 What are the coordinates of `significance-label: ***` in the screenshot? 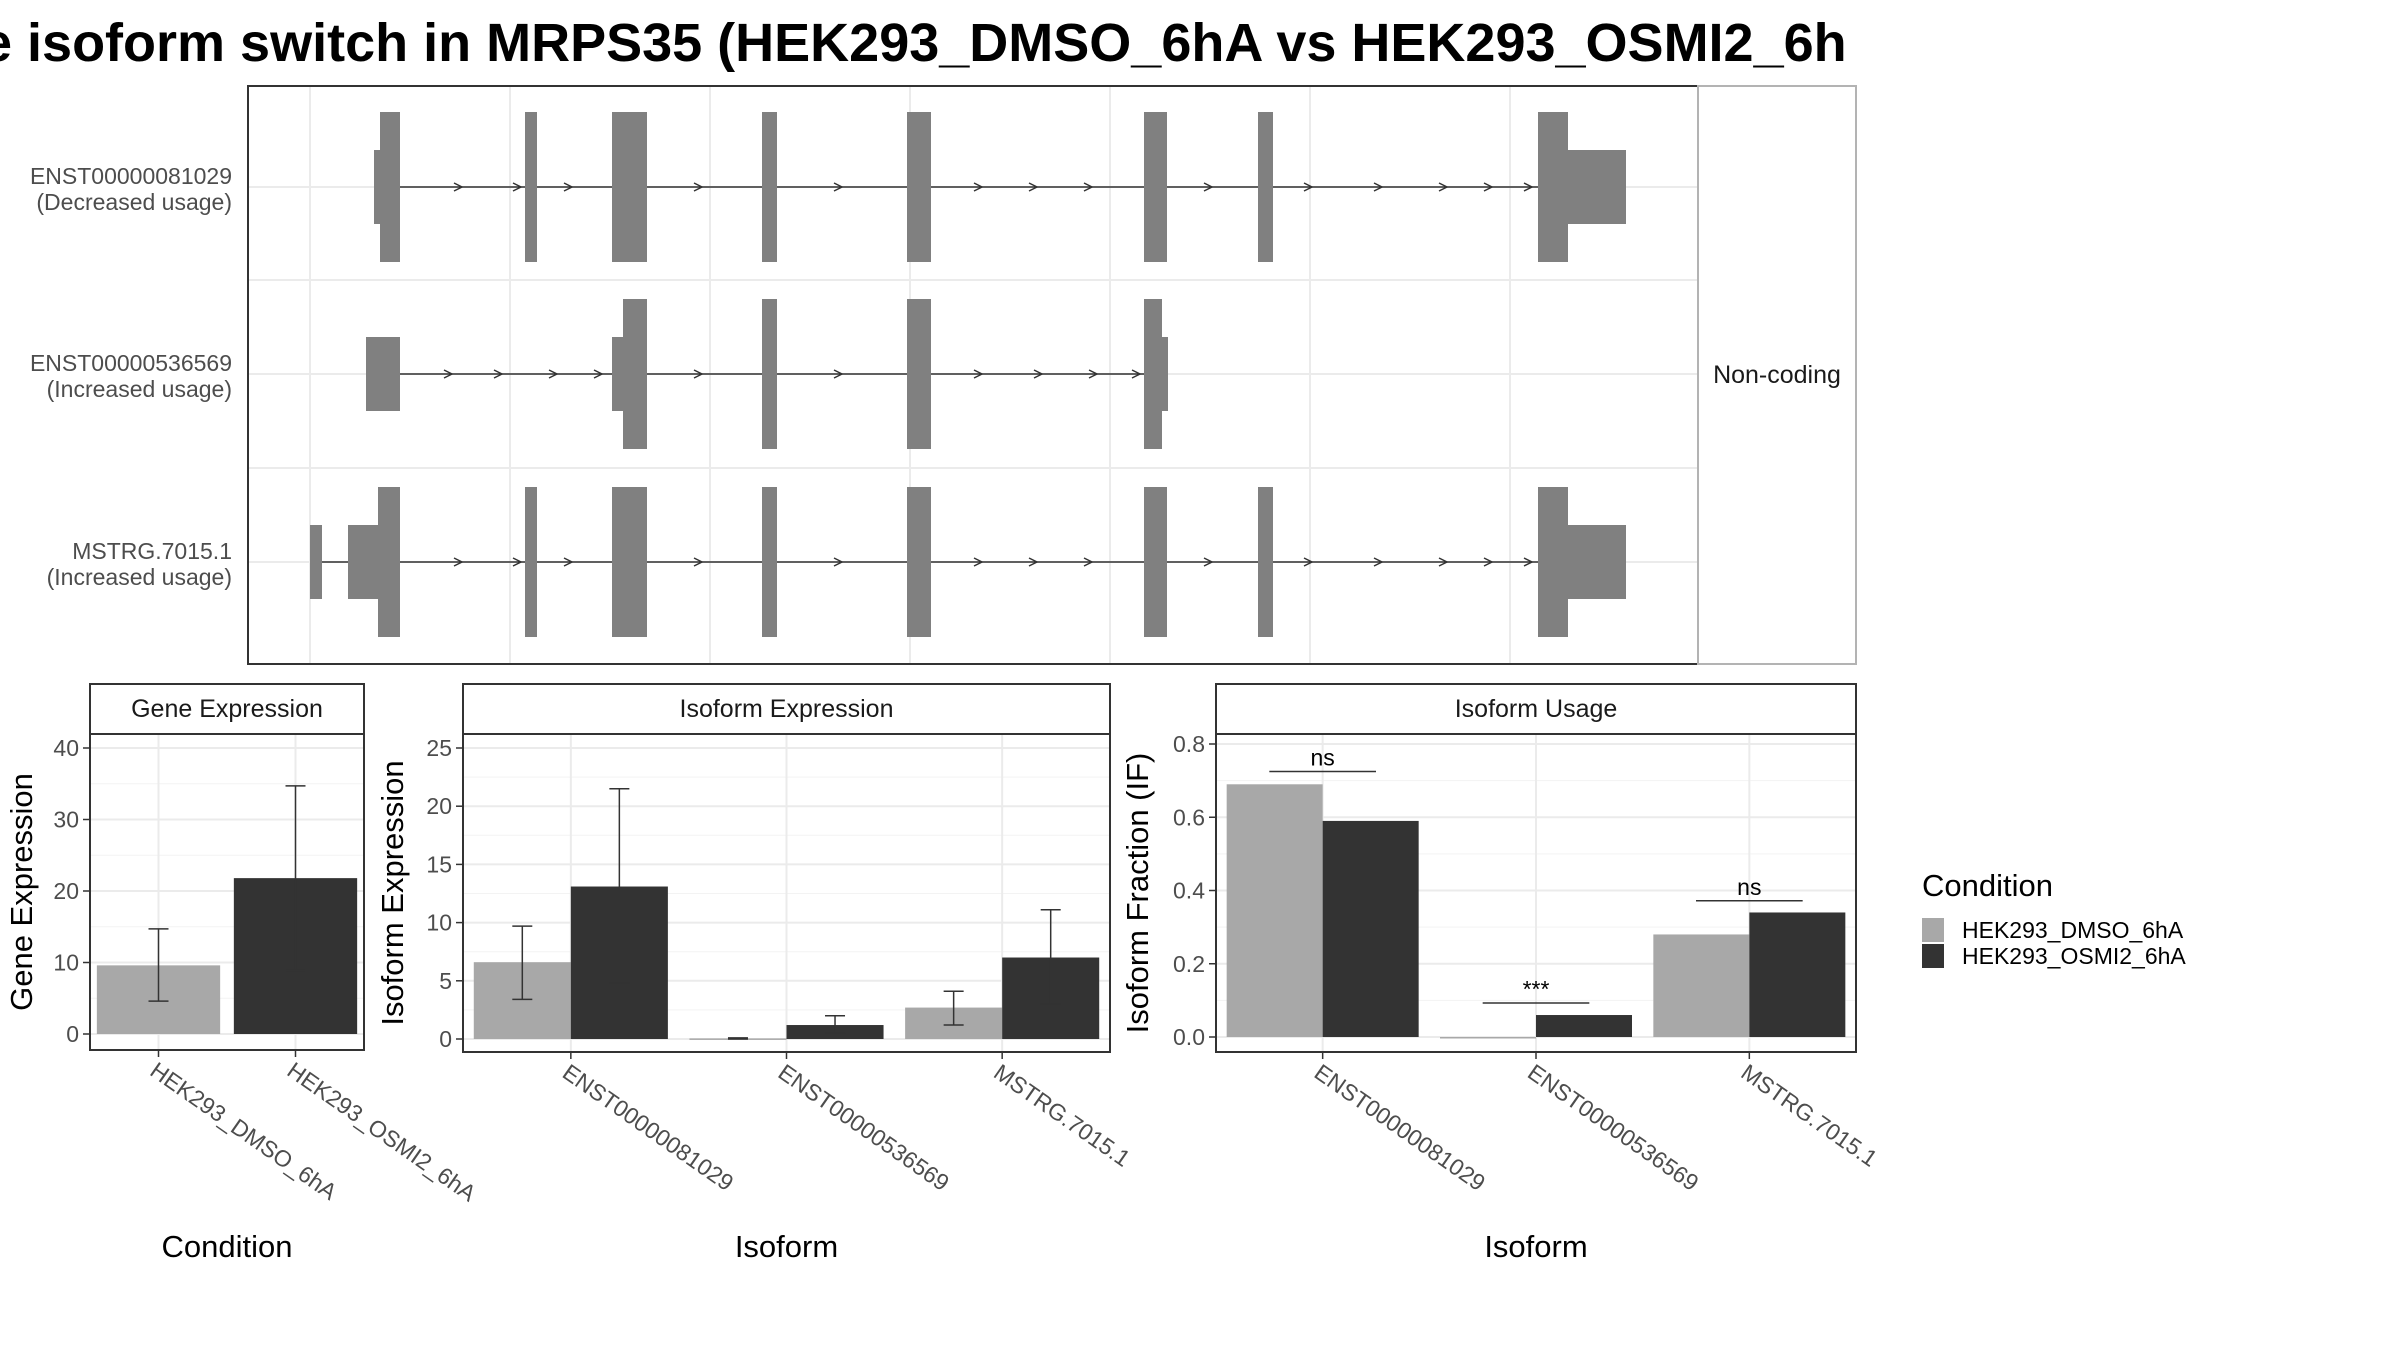 It's located at (1536, 989).